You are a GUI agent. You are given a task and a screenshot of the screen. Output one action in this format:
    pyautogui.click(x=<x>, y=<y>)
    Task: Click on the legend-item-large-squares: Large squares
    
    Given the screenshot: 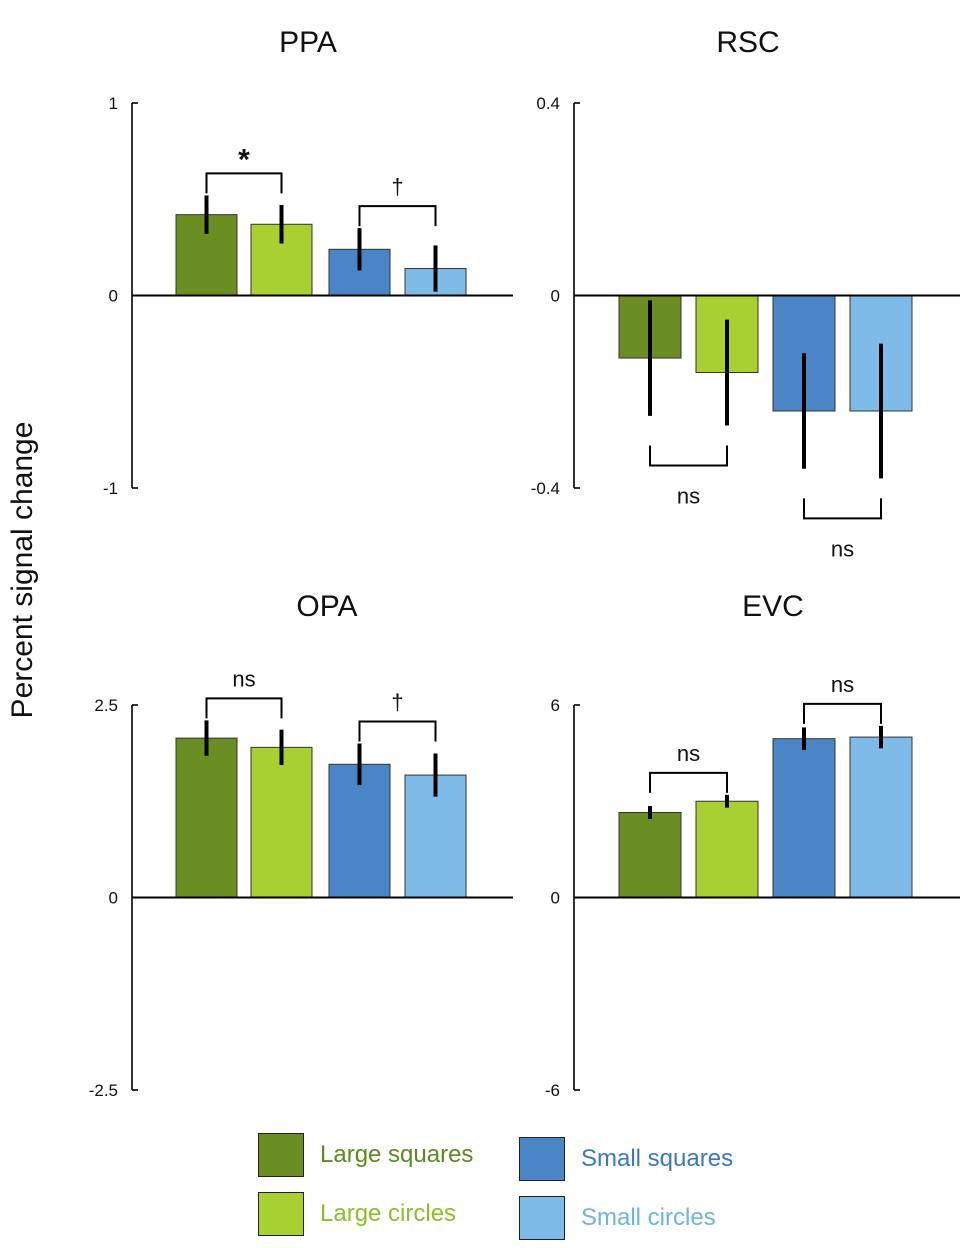 What is the action you would take?
    pyautogui.click(x=365, y=1155)
    